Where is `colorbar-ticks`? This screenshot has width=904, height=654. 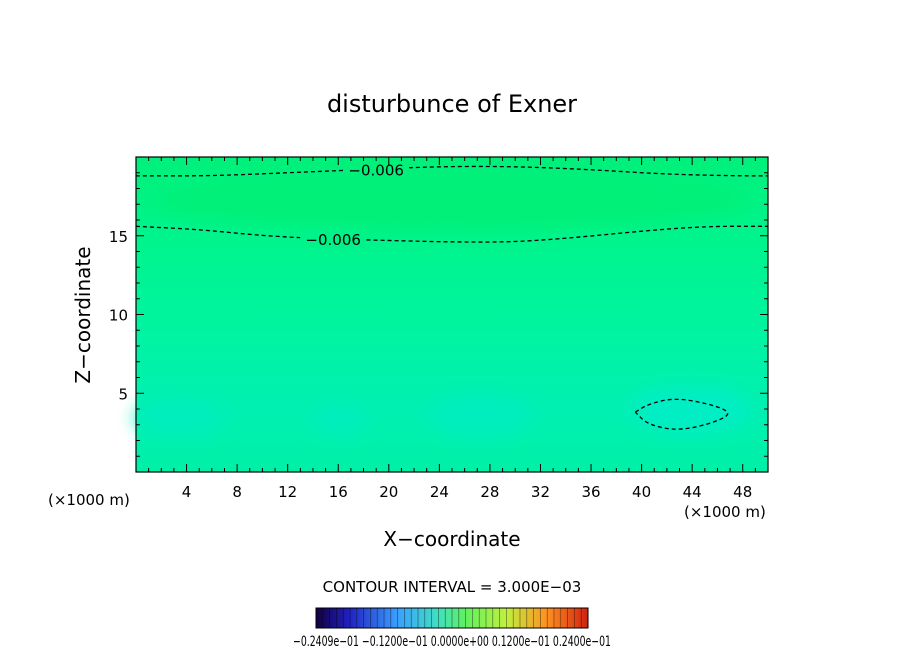
colorbar-ticks is located at coordinates (452, 618).